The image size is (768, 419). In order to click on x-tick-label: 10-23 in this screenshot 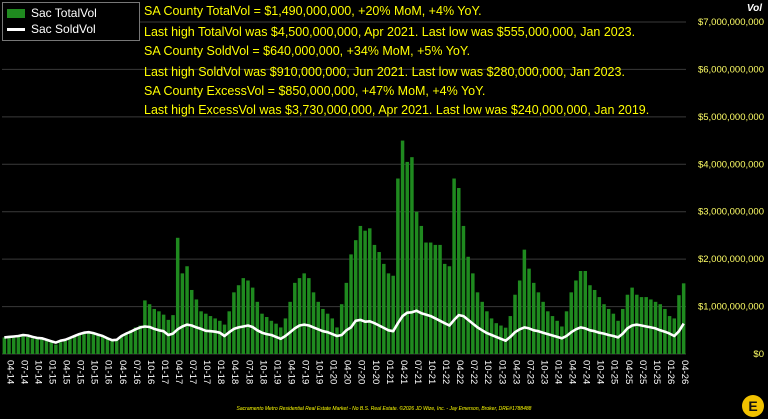, I will do `click(543, 372)`.